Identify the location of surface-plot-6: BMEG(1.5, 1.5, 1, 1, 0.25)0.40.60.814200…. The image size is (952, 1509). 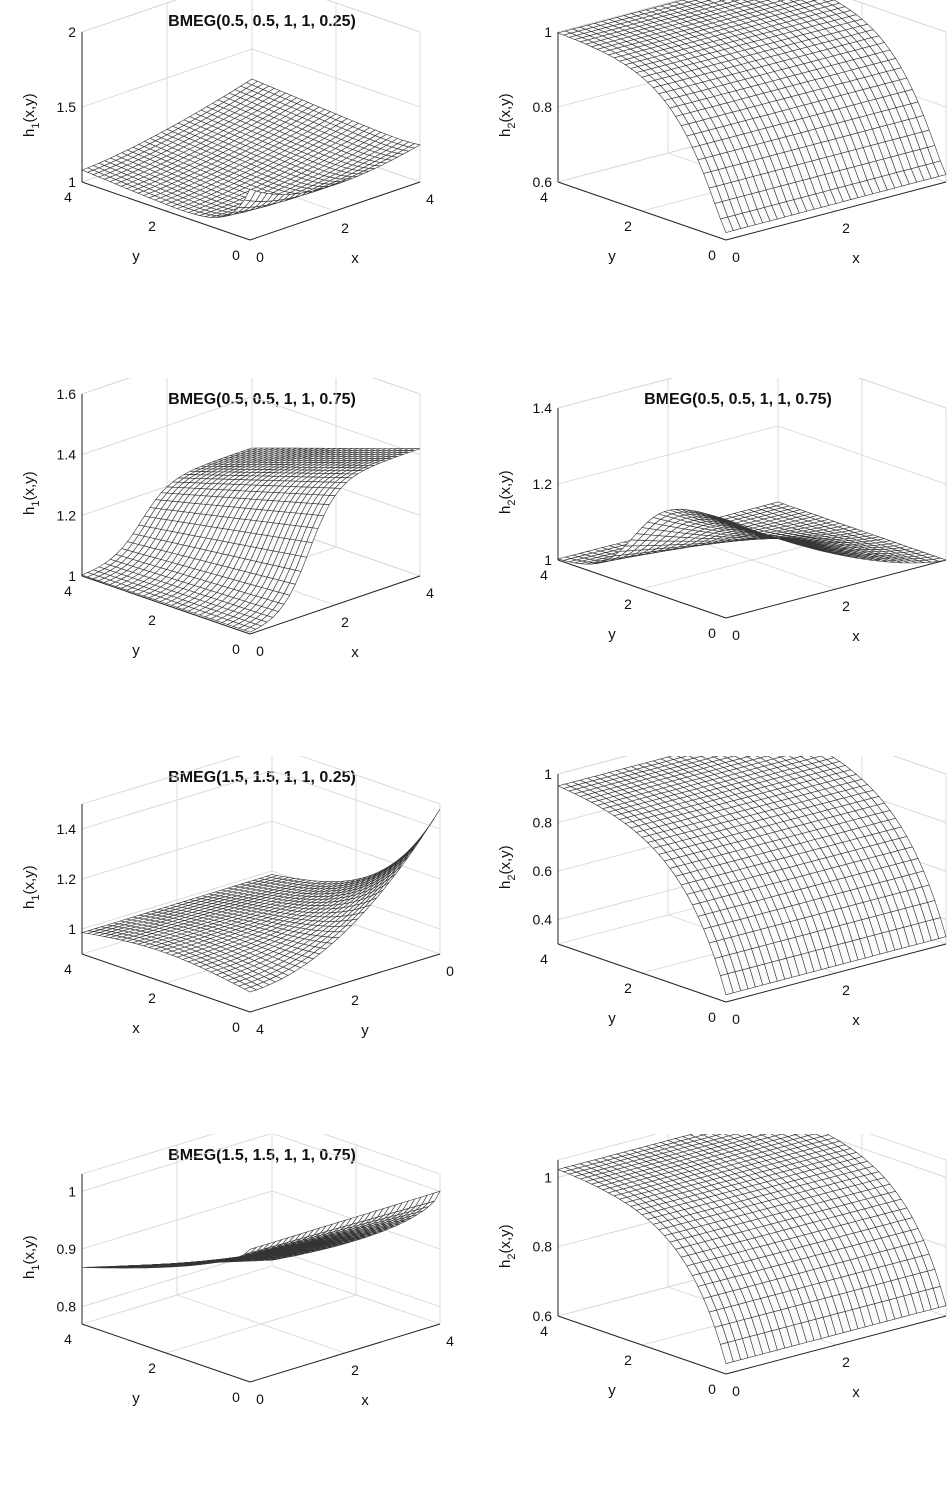
(714, 941).